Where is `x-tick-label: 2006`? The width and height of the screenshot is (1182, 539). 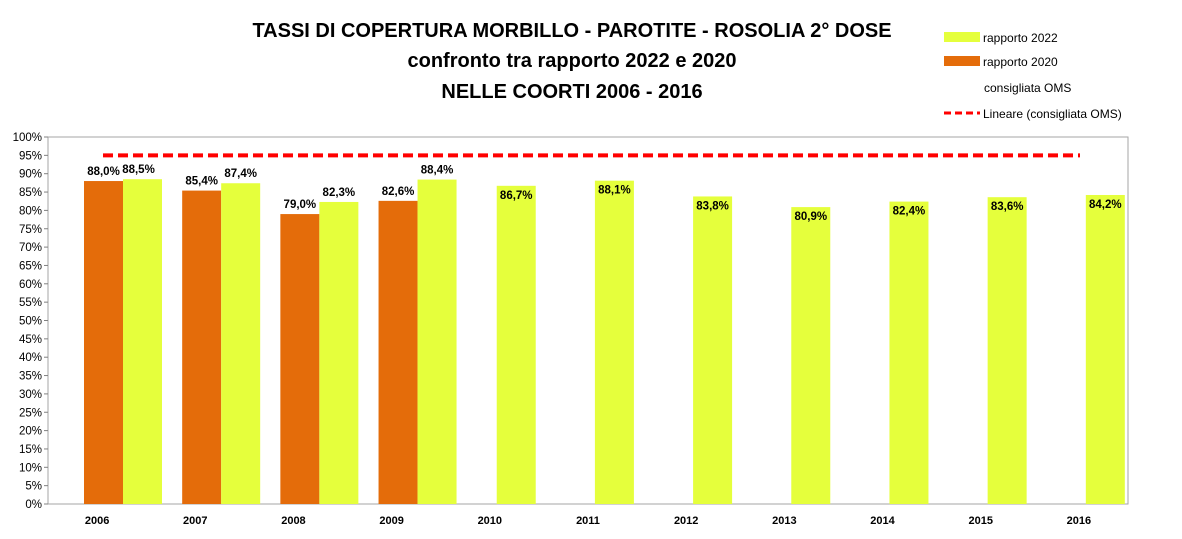
x-tick-label: 2006 is located at coordinates (97, 521).